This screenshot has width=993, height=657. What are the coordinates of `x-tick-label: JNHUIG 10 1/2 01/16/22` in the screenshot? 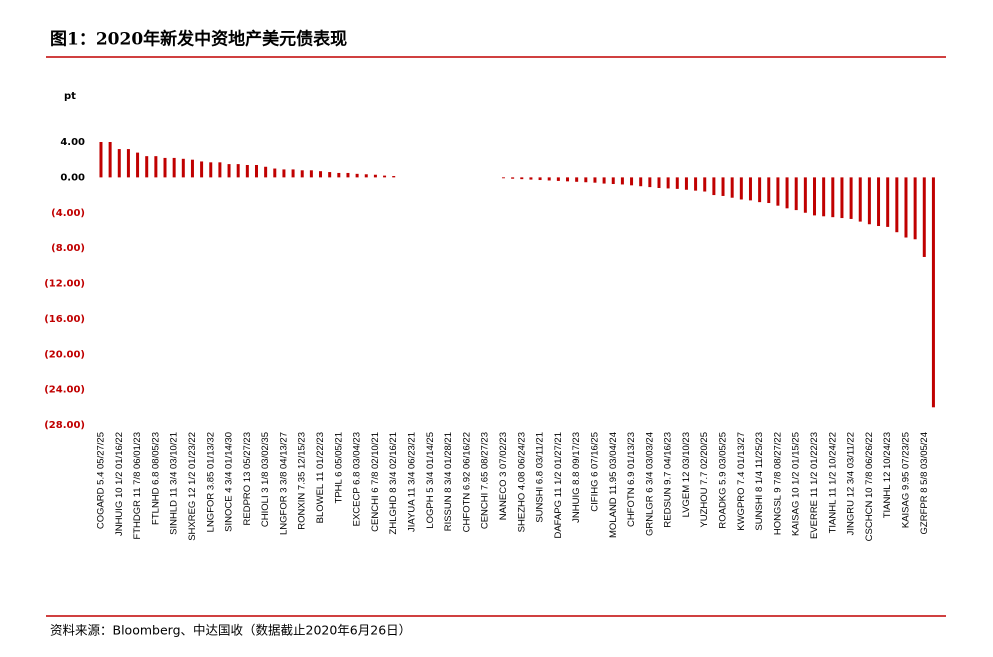 It's located at (119, 484).